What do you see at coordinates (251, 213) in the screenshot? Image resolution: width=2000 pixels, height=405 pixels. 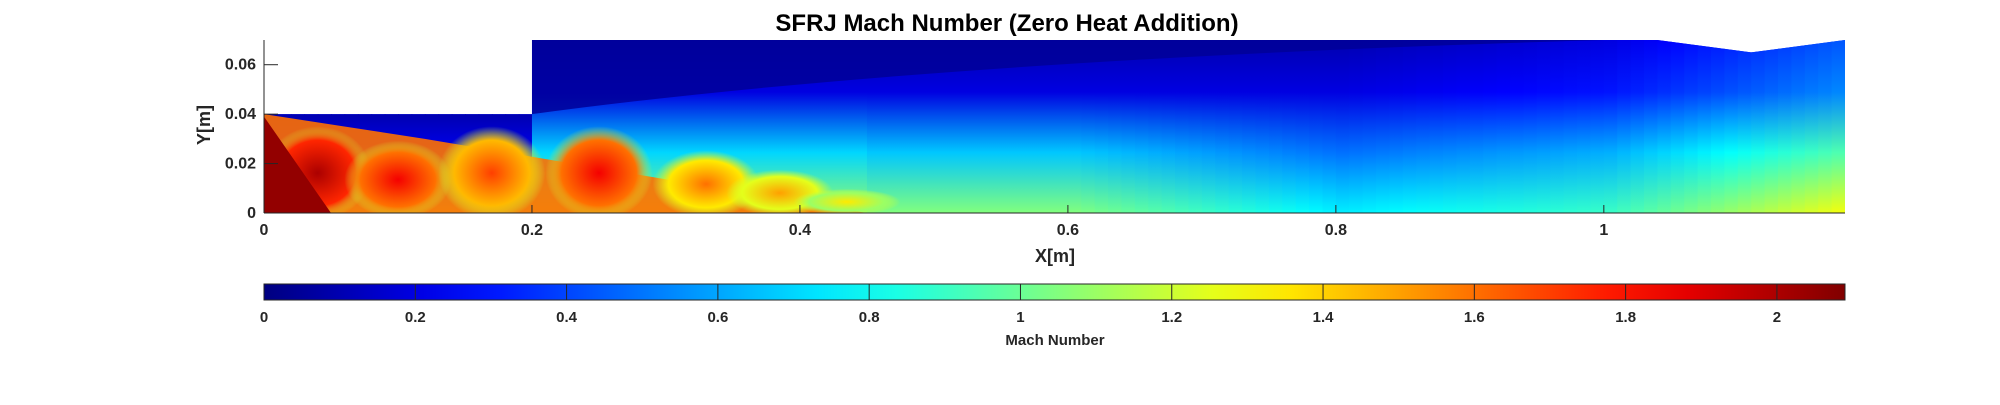 I see `y-tick-label: 0` at bounding box center [251, 213].